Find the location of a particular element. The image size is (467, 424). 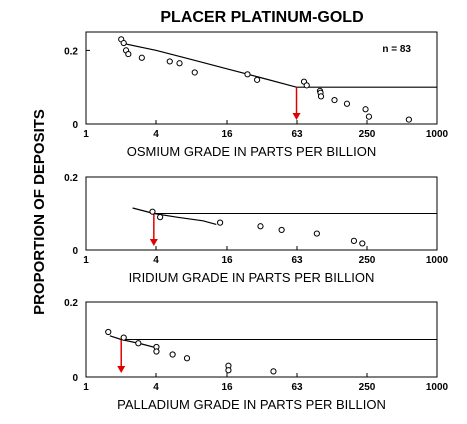

x-axis-label: PALLADIUM GRADE IN PARTS PER BILLION is located at coordinates (251, 404).